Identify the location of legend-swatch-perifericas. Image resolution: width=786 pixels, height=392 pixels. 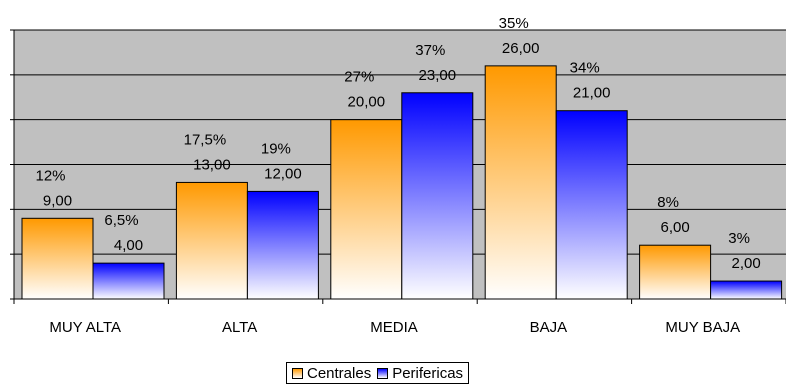
(383, 373).